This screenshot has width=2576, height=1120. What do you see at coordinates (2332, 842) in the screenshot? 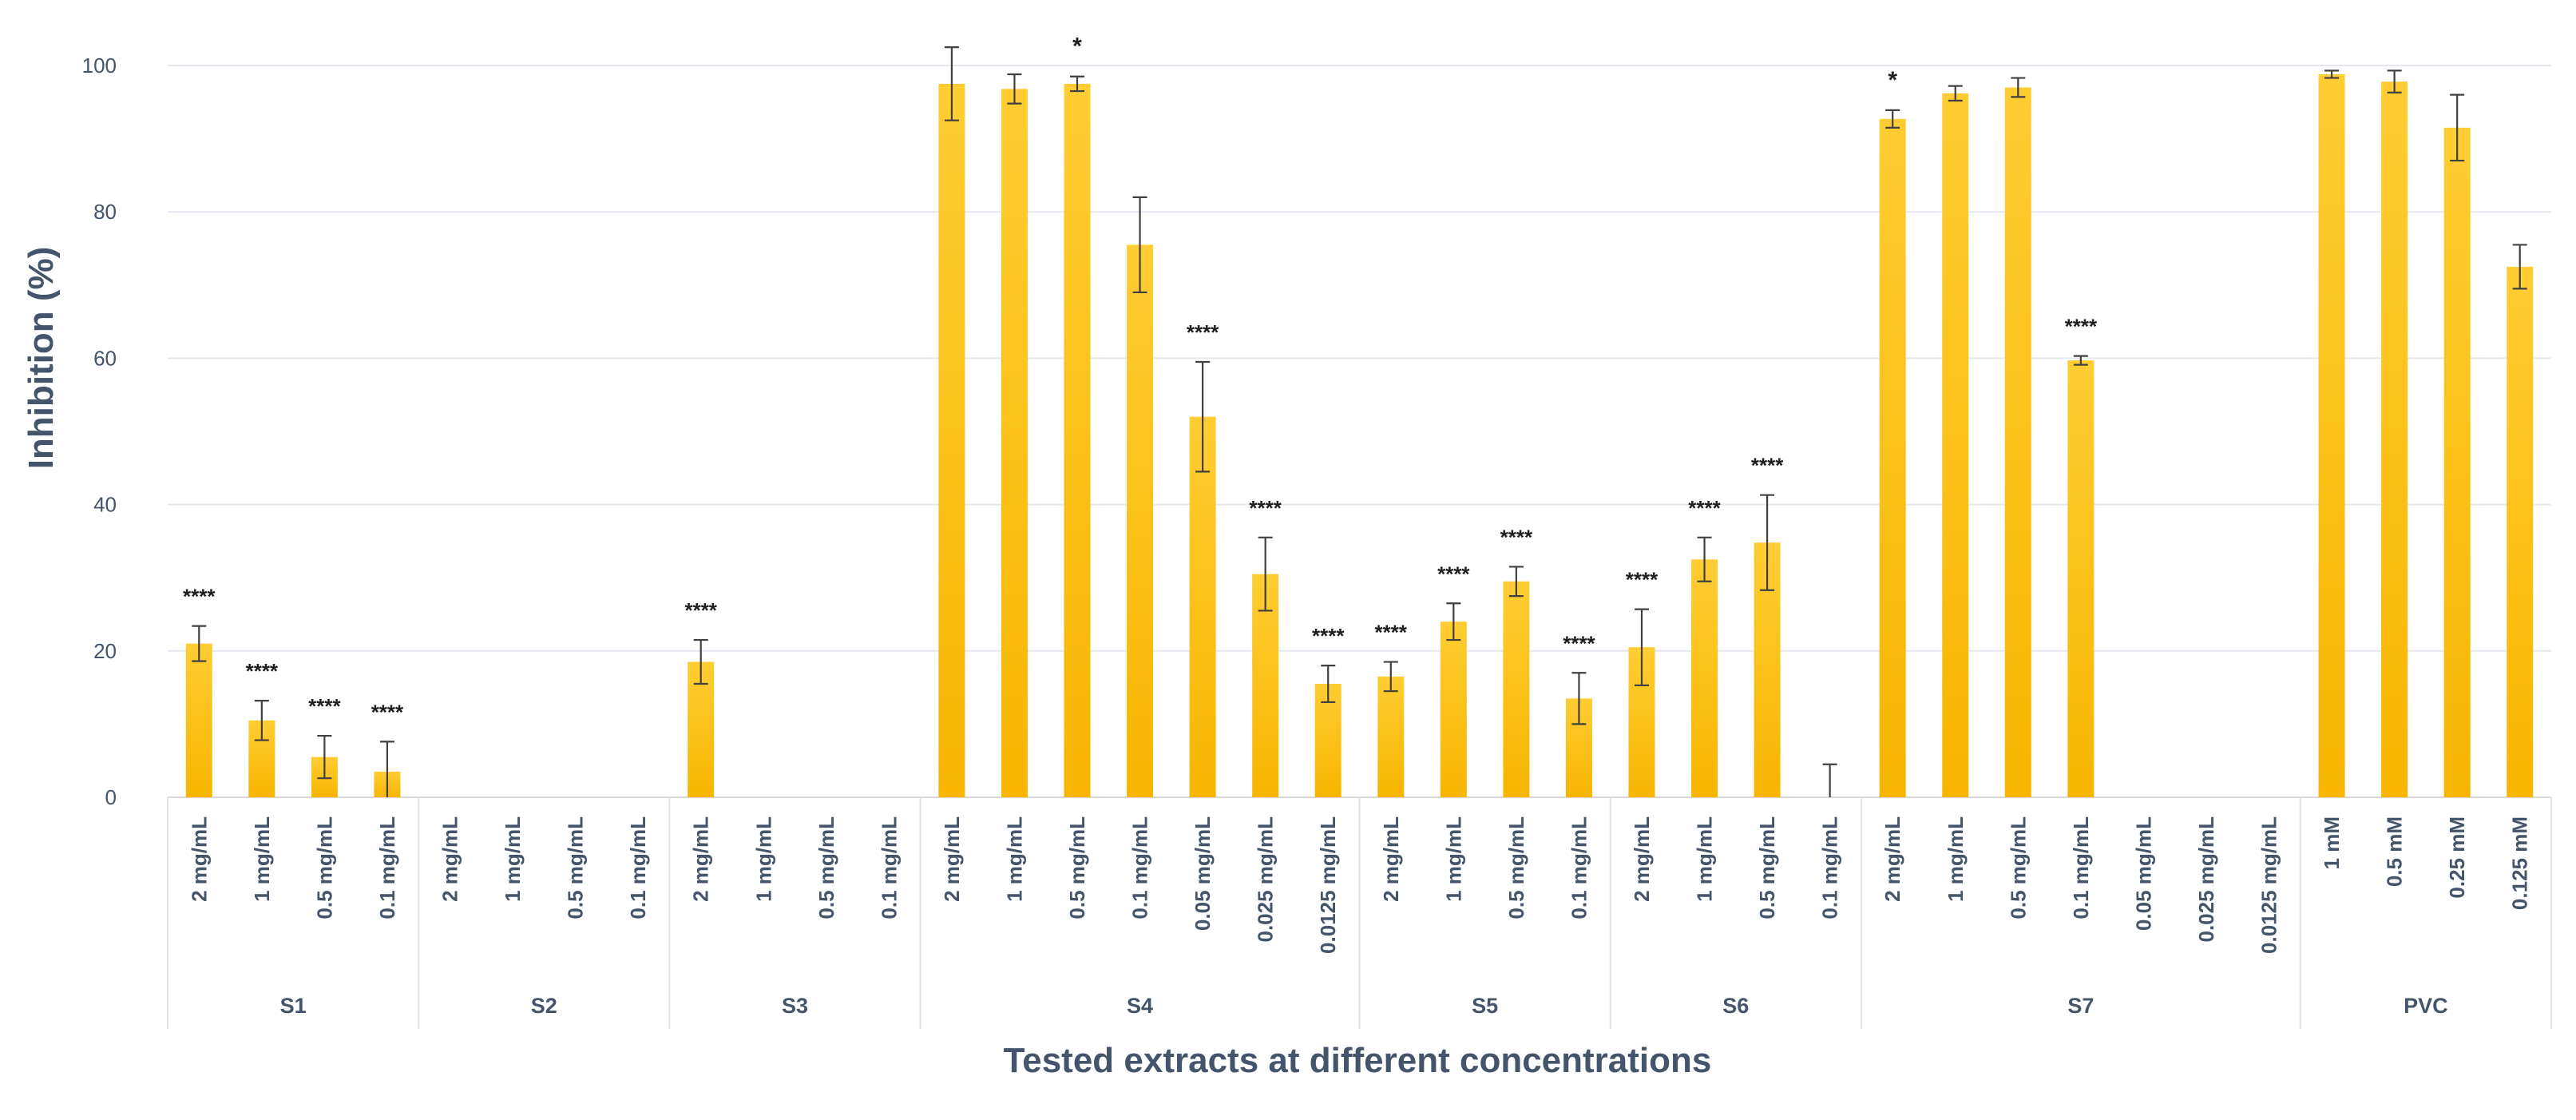
I see `x-tick-label: 1 mM` at bounding box center [2332, 842].